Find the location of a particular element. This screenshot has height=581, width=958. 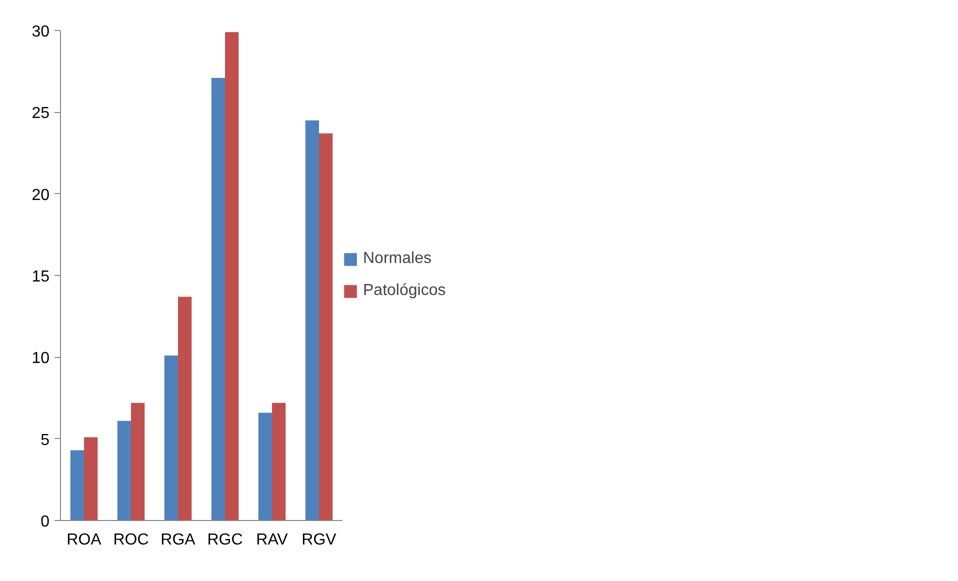

x-tick-label: ROC is located at coordinates (131, 540).